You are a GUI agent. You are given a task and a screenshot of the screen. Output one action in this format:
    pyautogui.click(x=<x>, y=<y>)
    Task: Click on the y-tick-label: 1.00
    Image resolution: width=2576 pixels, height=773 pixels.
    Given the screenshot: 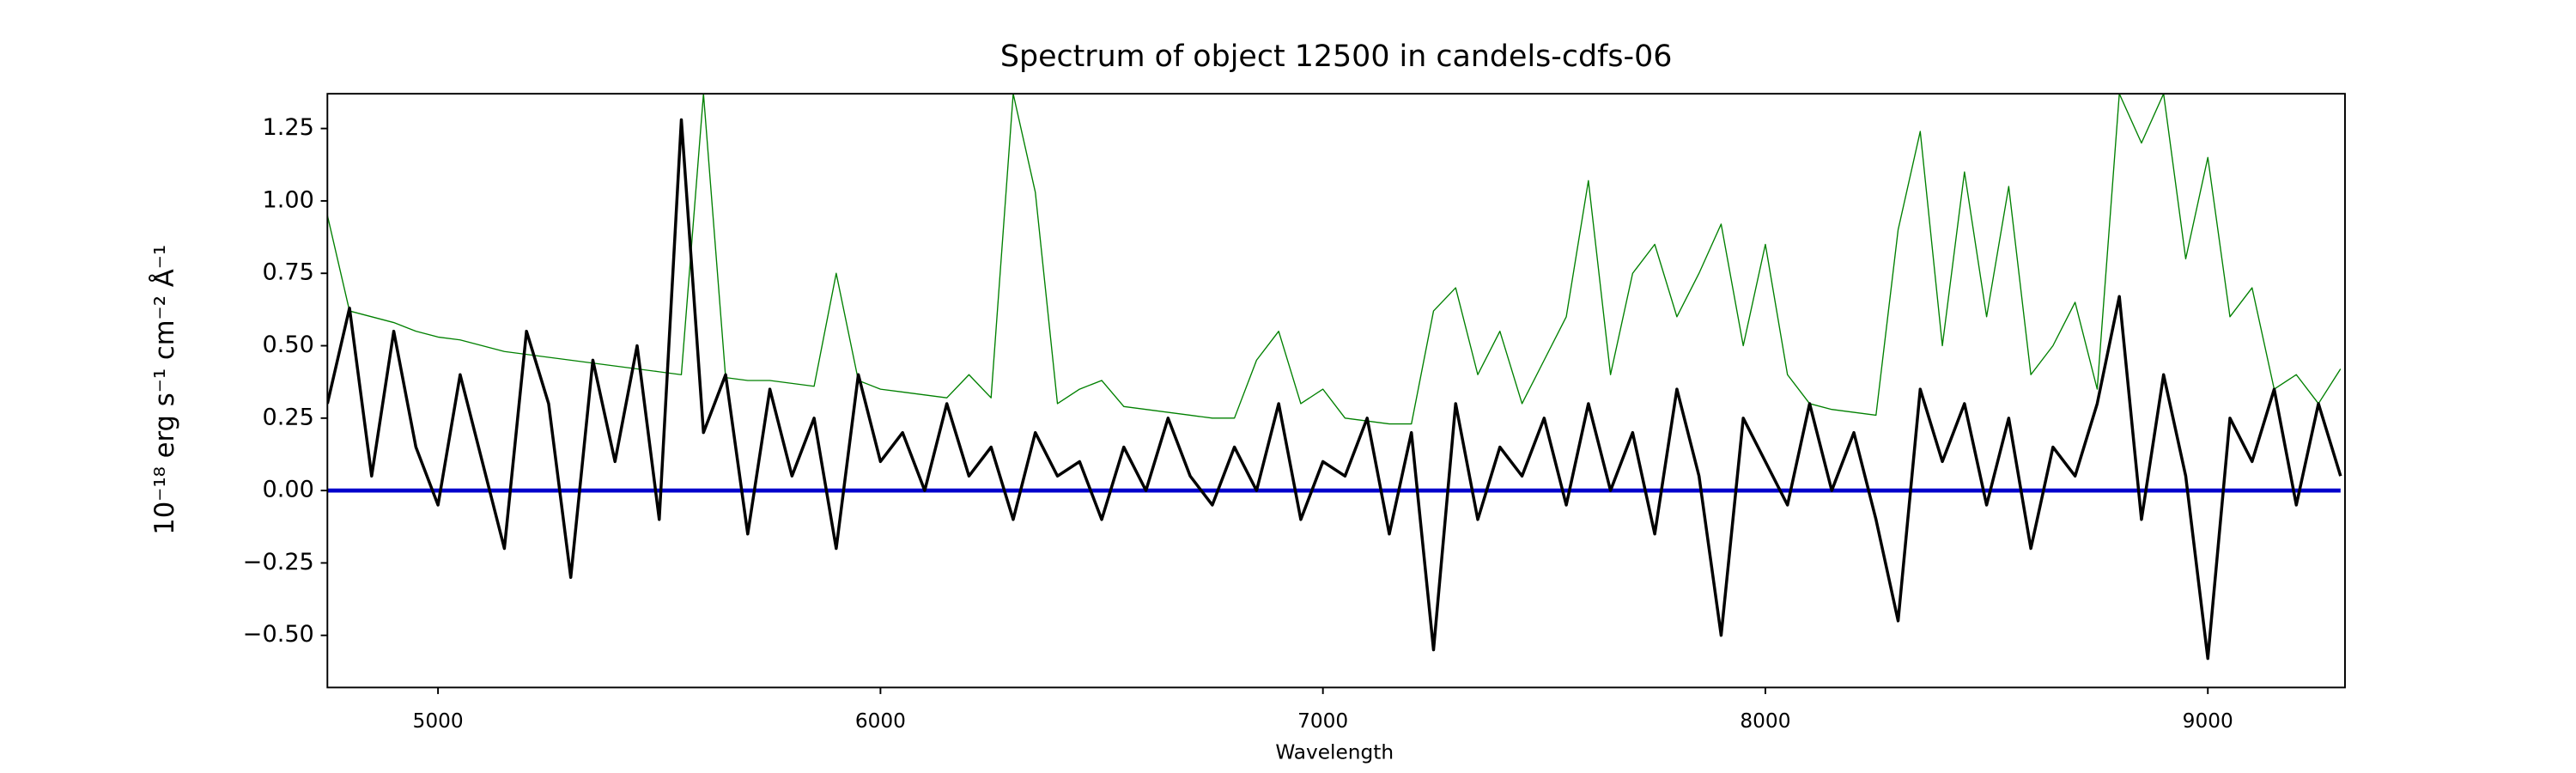 What is the action you would take?
    pyautogui.click(x=289, y=200)
    